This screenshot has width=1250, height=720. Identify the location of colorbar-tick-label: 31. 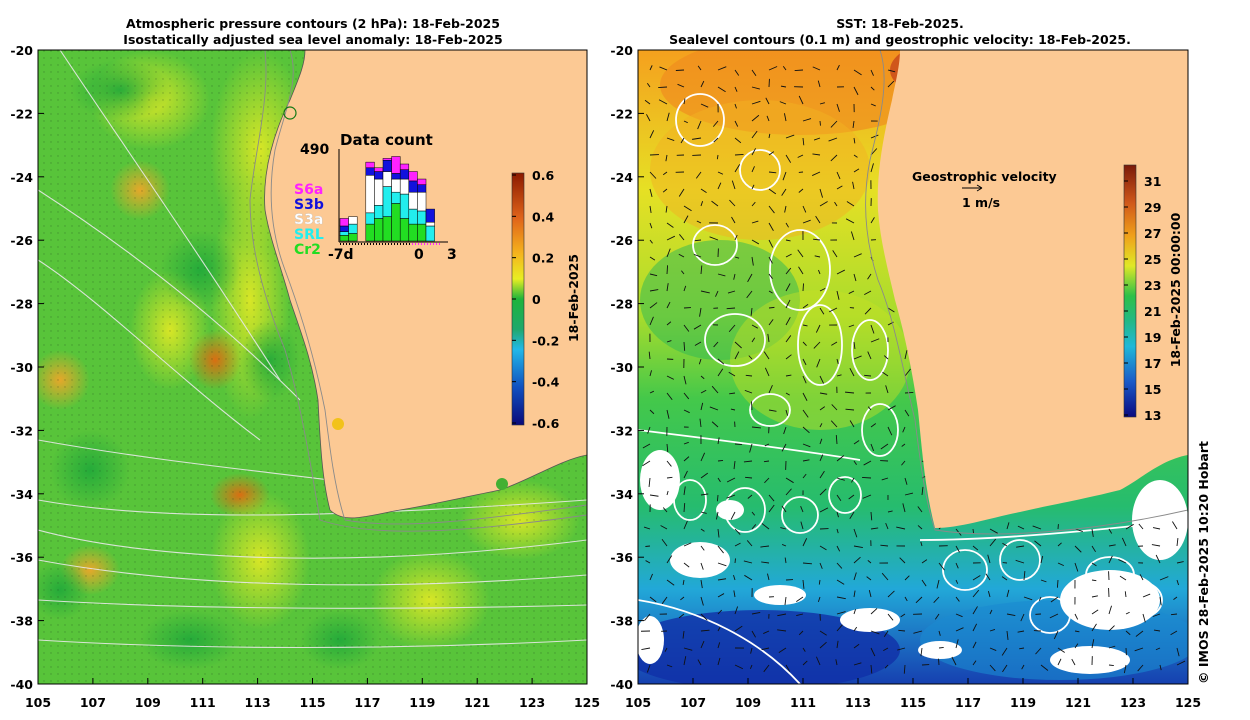
(1152, 181).